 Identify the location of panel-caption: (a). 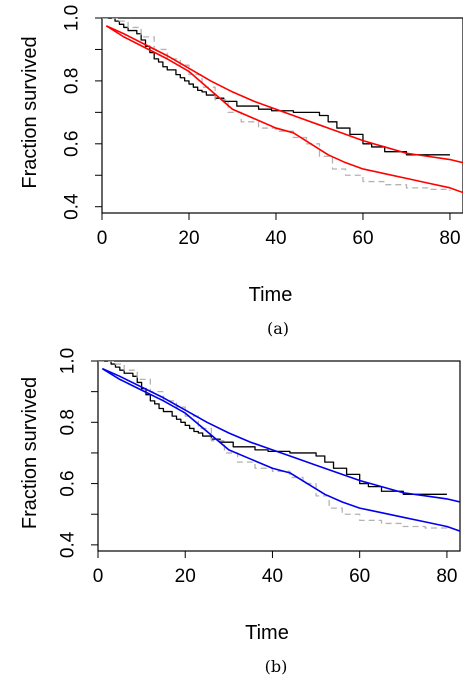
(278, 328).